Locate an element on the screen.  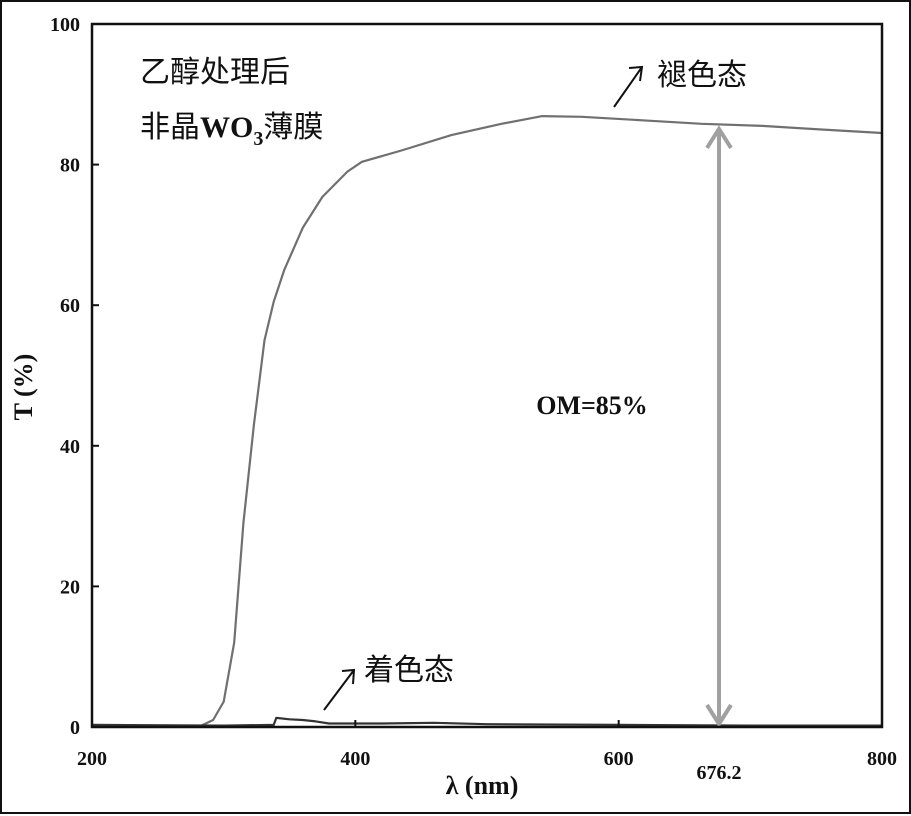
x-tick-label: 400 is located at coordinates (355, 759).